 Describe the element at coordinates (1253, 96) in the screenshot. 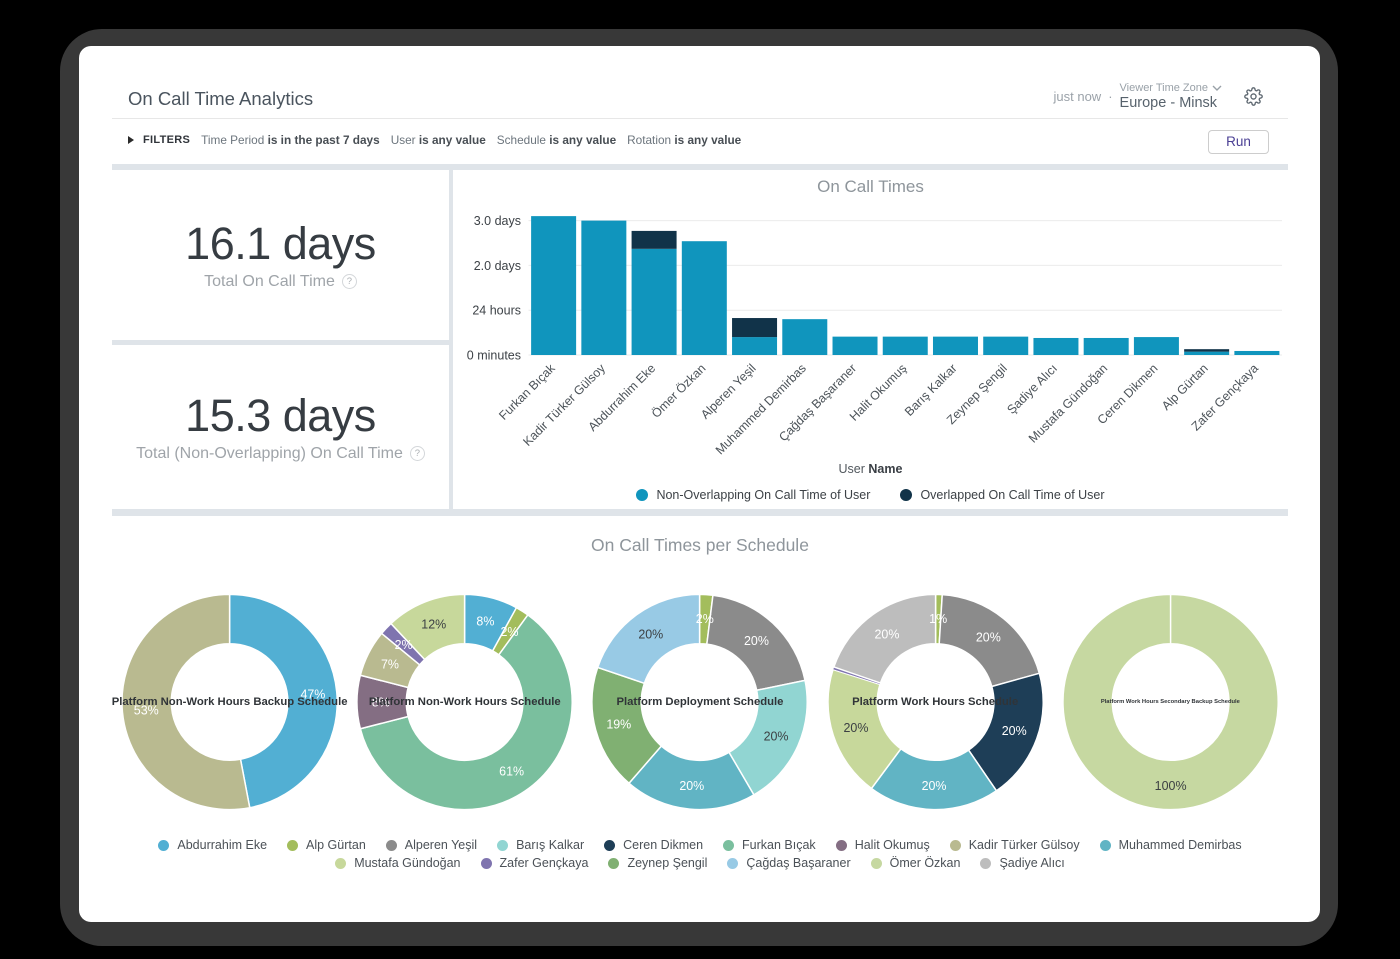

I see `gear-icon` at that location.